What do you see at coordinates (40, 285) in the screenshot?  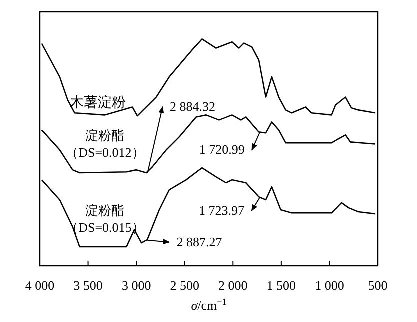 I see `x-tick-label: 4 000` at bounding box center [40, 285].